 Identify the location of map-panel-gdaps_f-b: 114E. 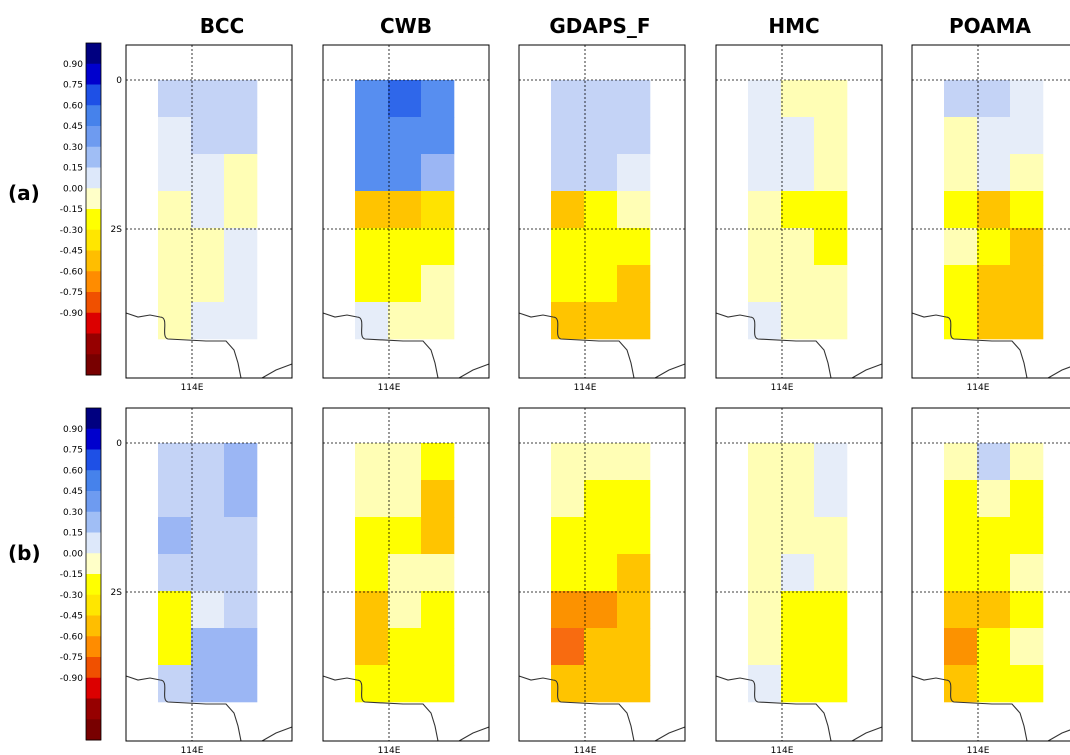
(602, 581).